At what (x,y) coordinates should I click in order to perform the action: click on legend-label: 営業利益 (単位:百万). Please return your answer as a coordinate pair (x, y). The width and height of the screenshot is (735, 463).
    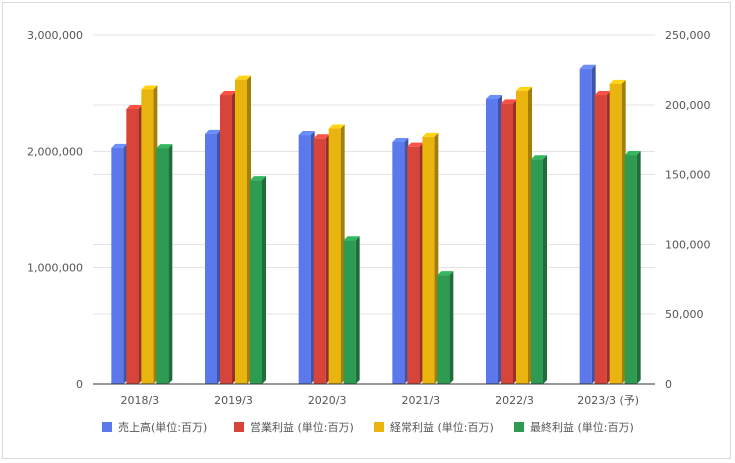
    Looking at the image, I should click on (302, 427).